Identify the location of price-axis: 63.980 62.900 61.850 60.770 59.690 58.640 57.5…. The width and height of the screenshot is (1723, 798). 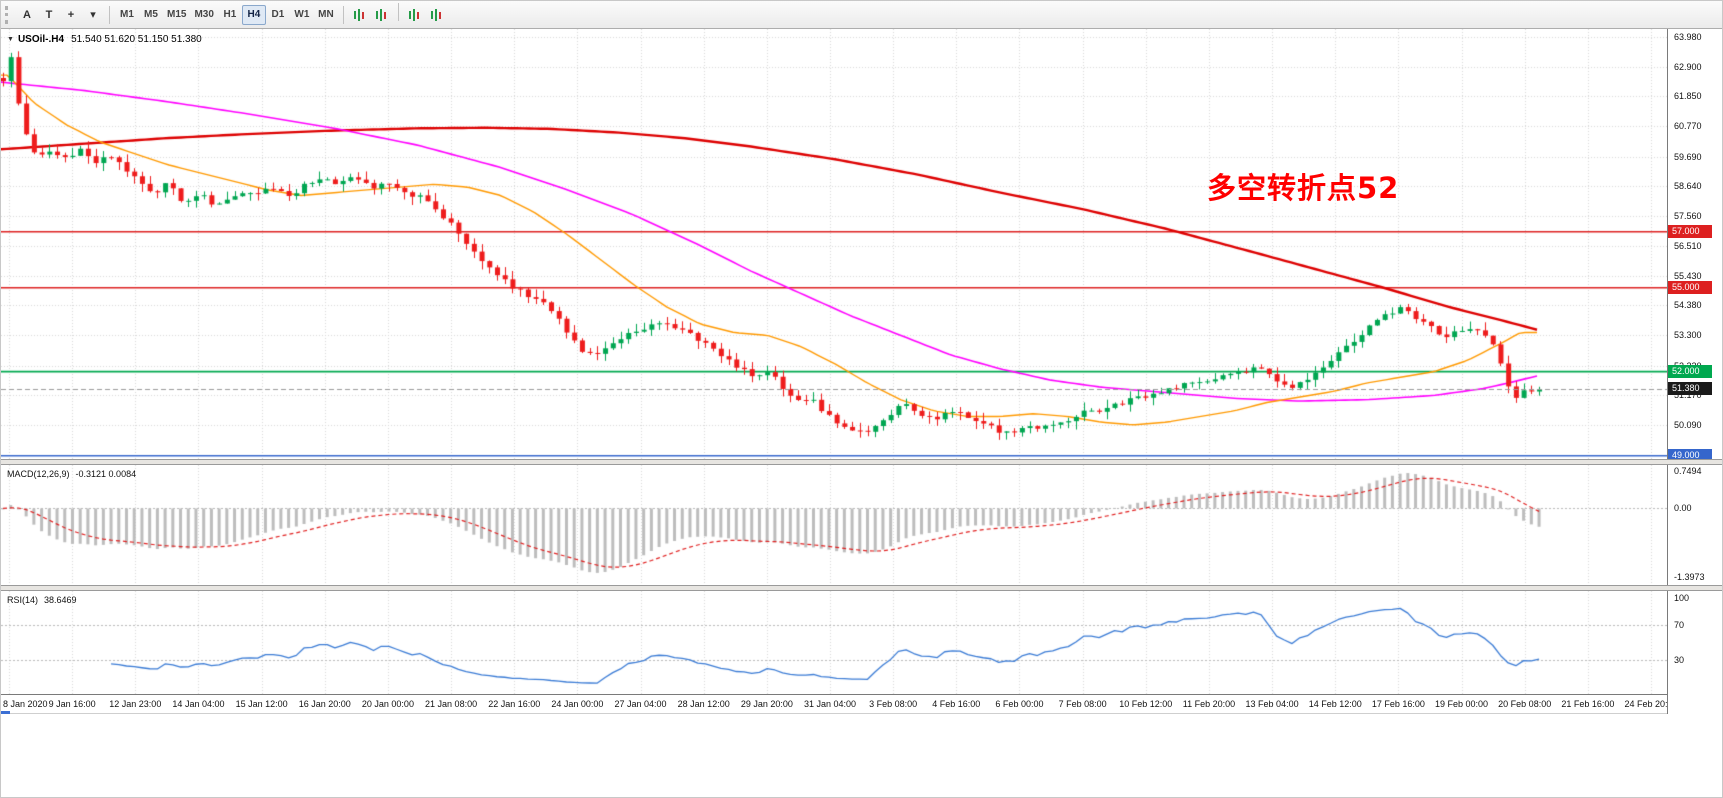
(1694, 371).